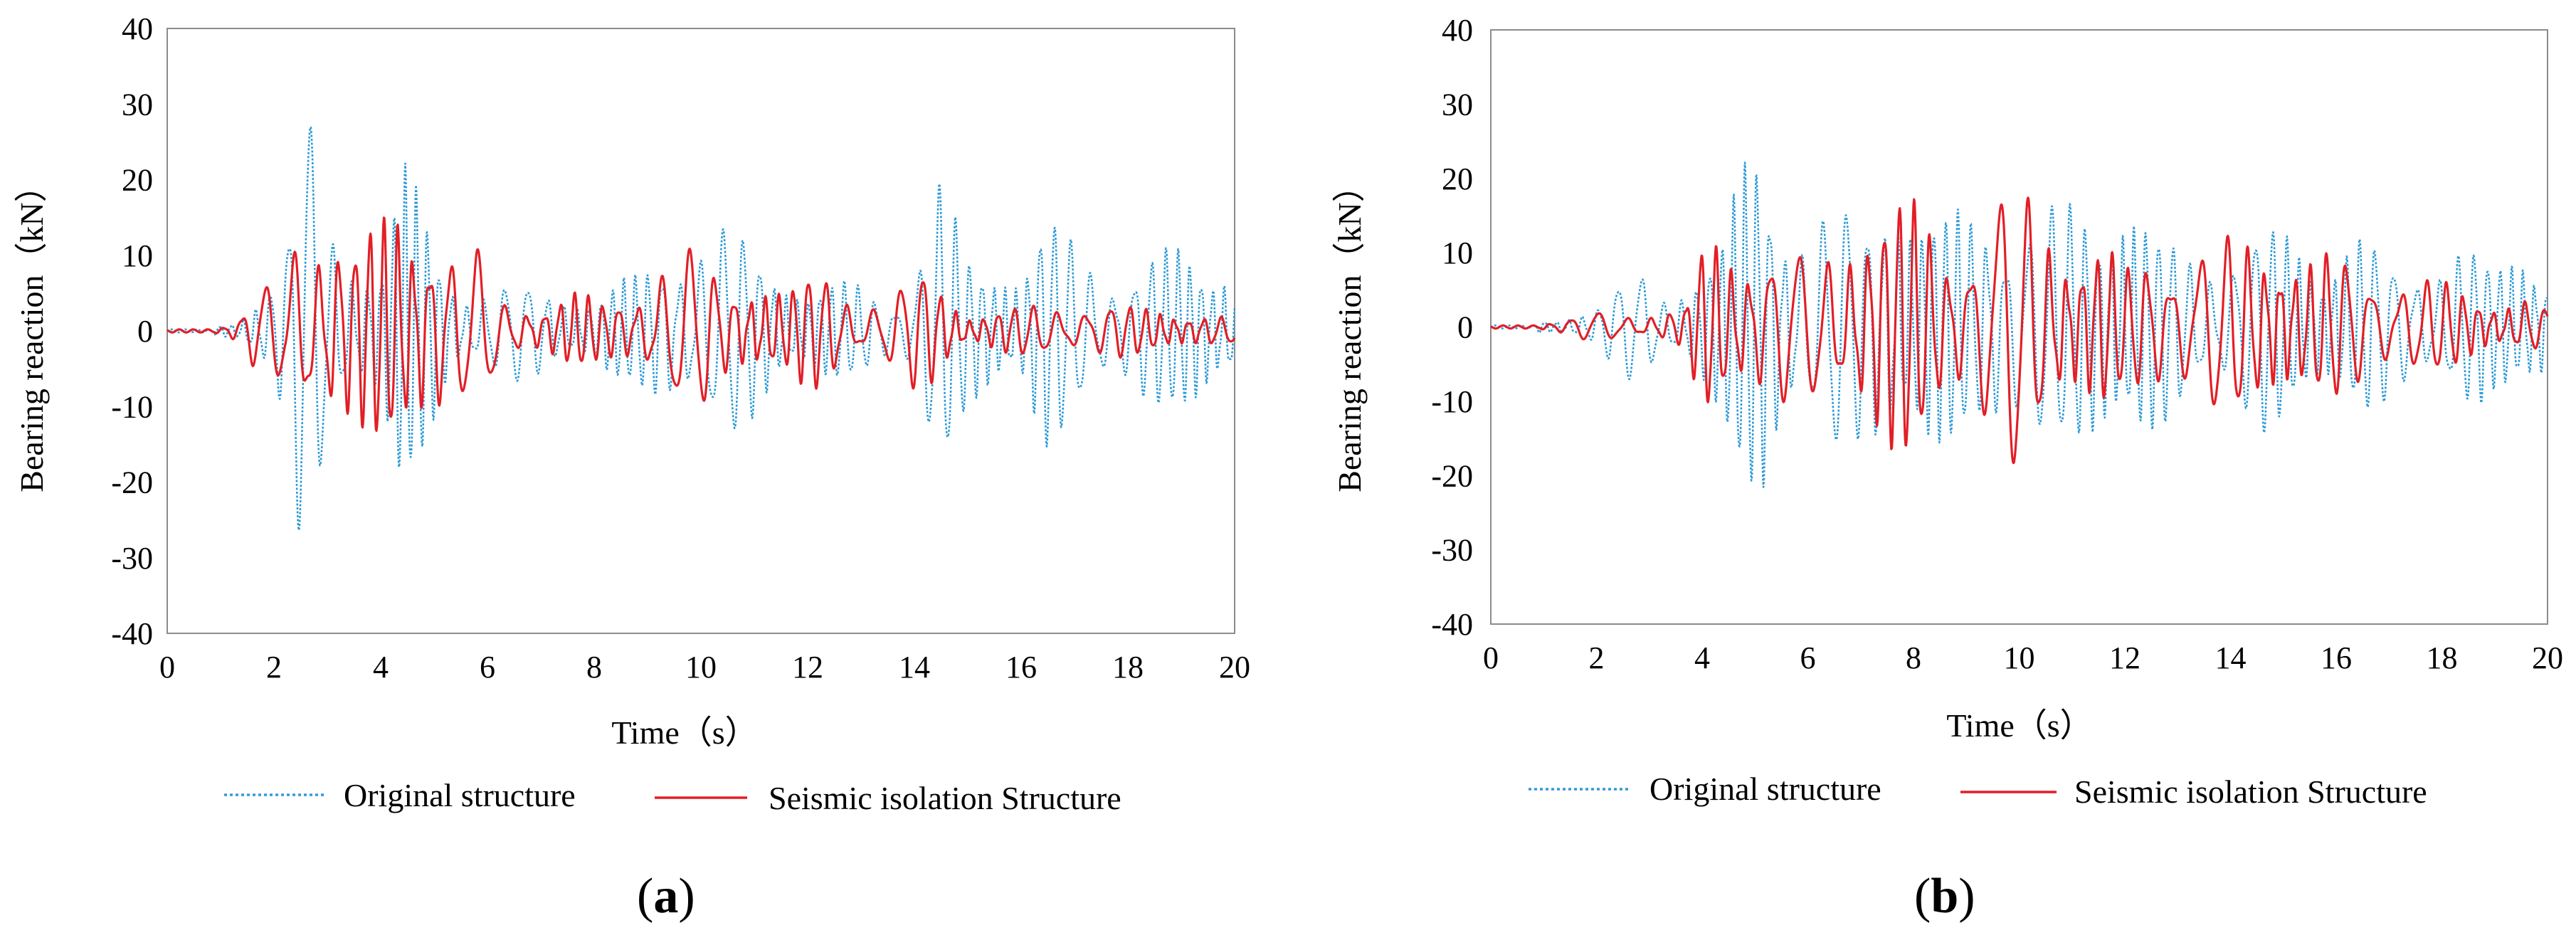  Describe the element at coordinates (1945, 896) in the screenshot. I see `panel-label: (b)` at that location.